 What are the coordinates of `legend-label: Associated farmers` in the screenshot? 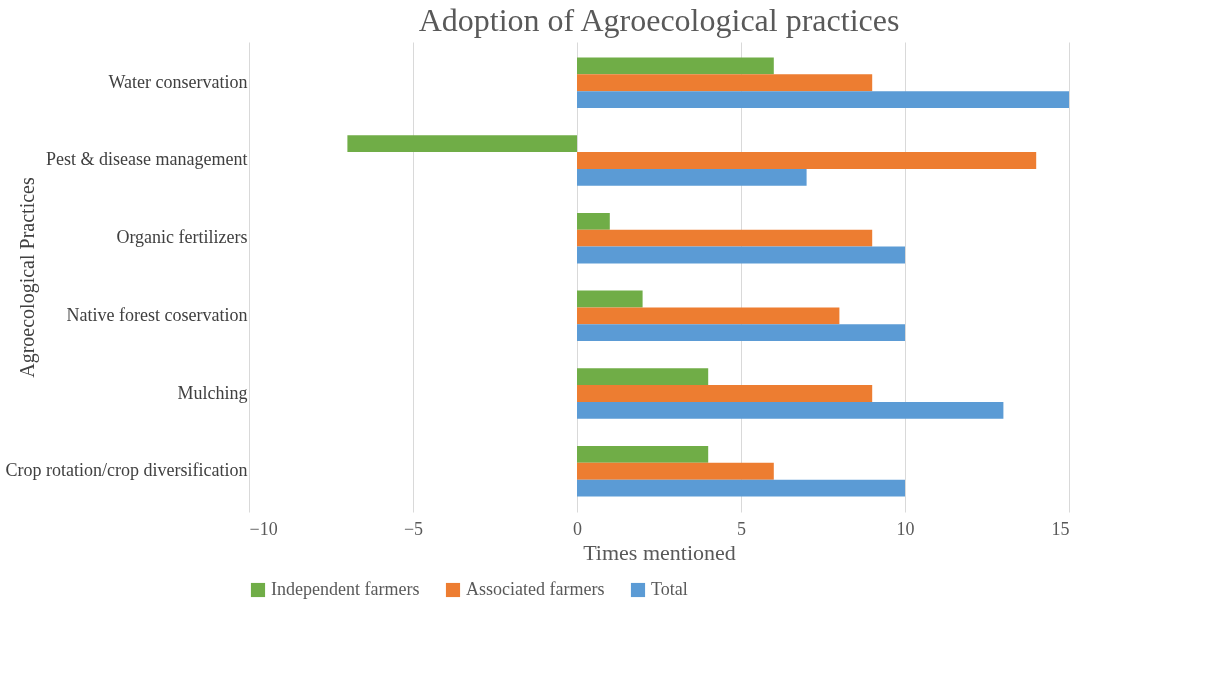 It's located at (535, 589).